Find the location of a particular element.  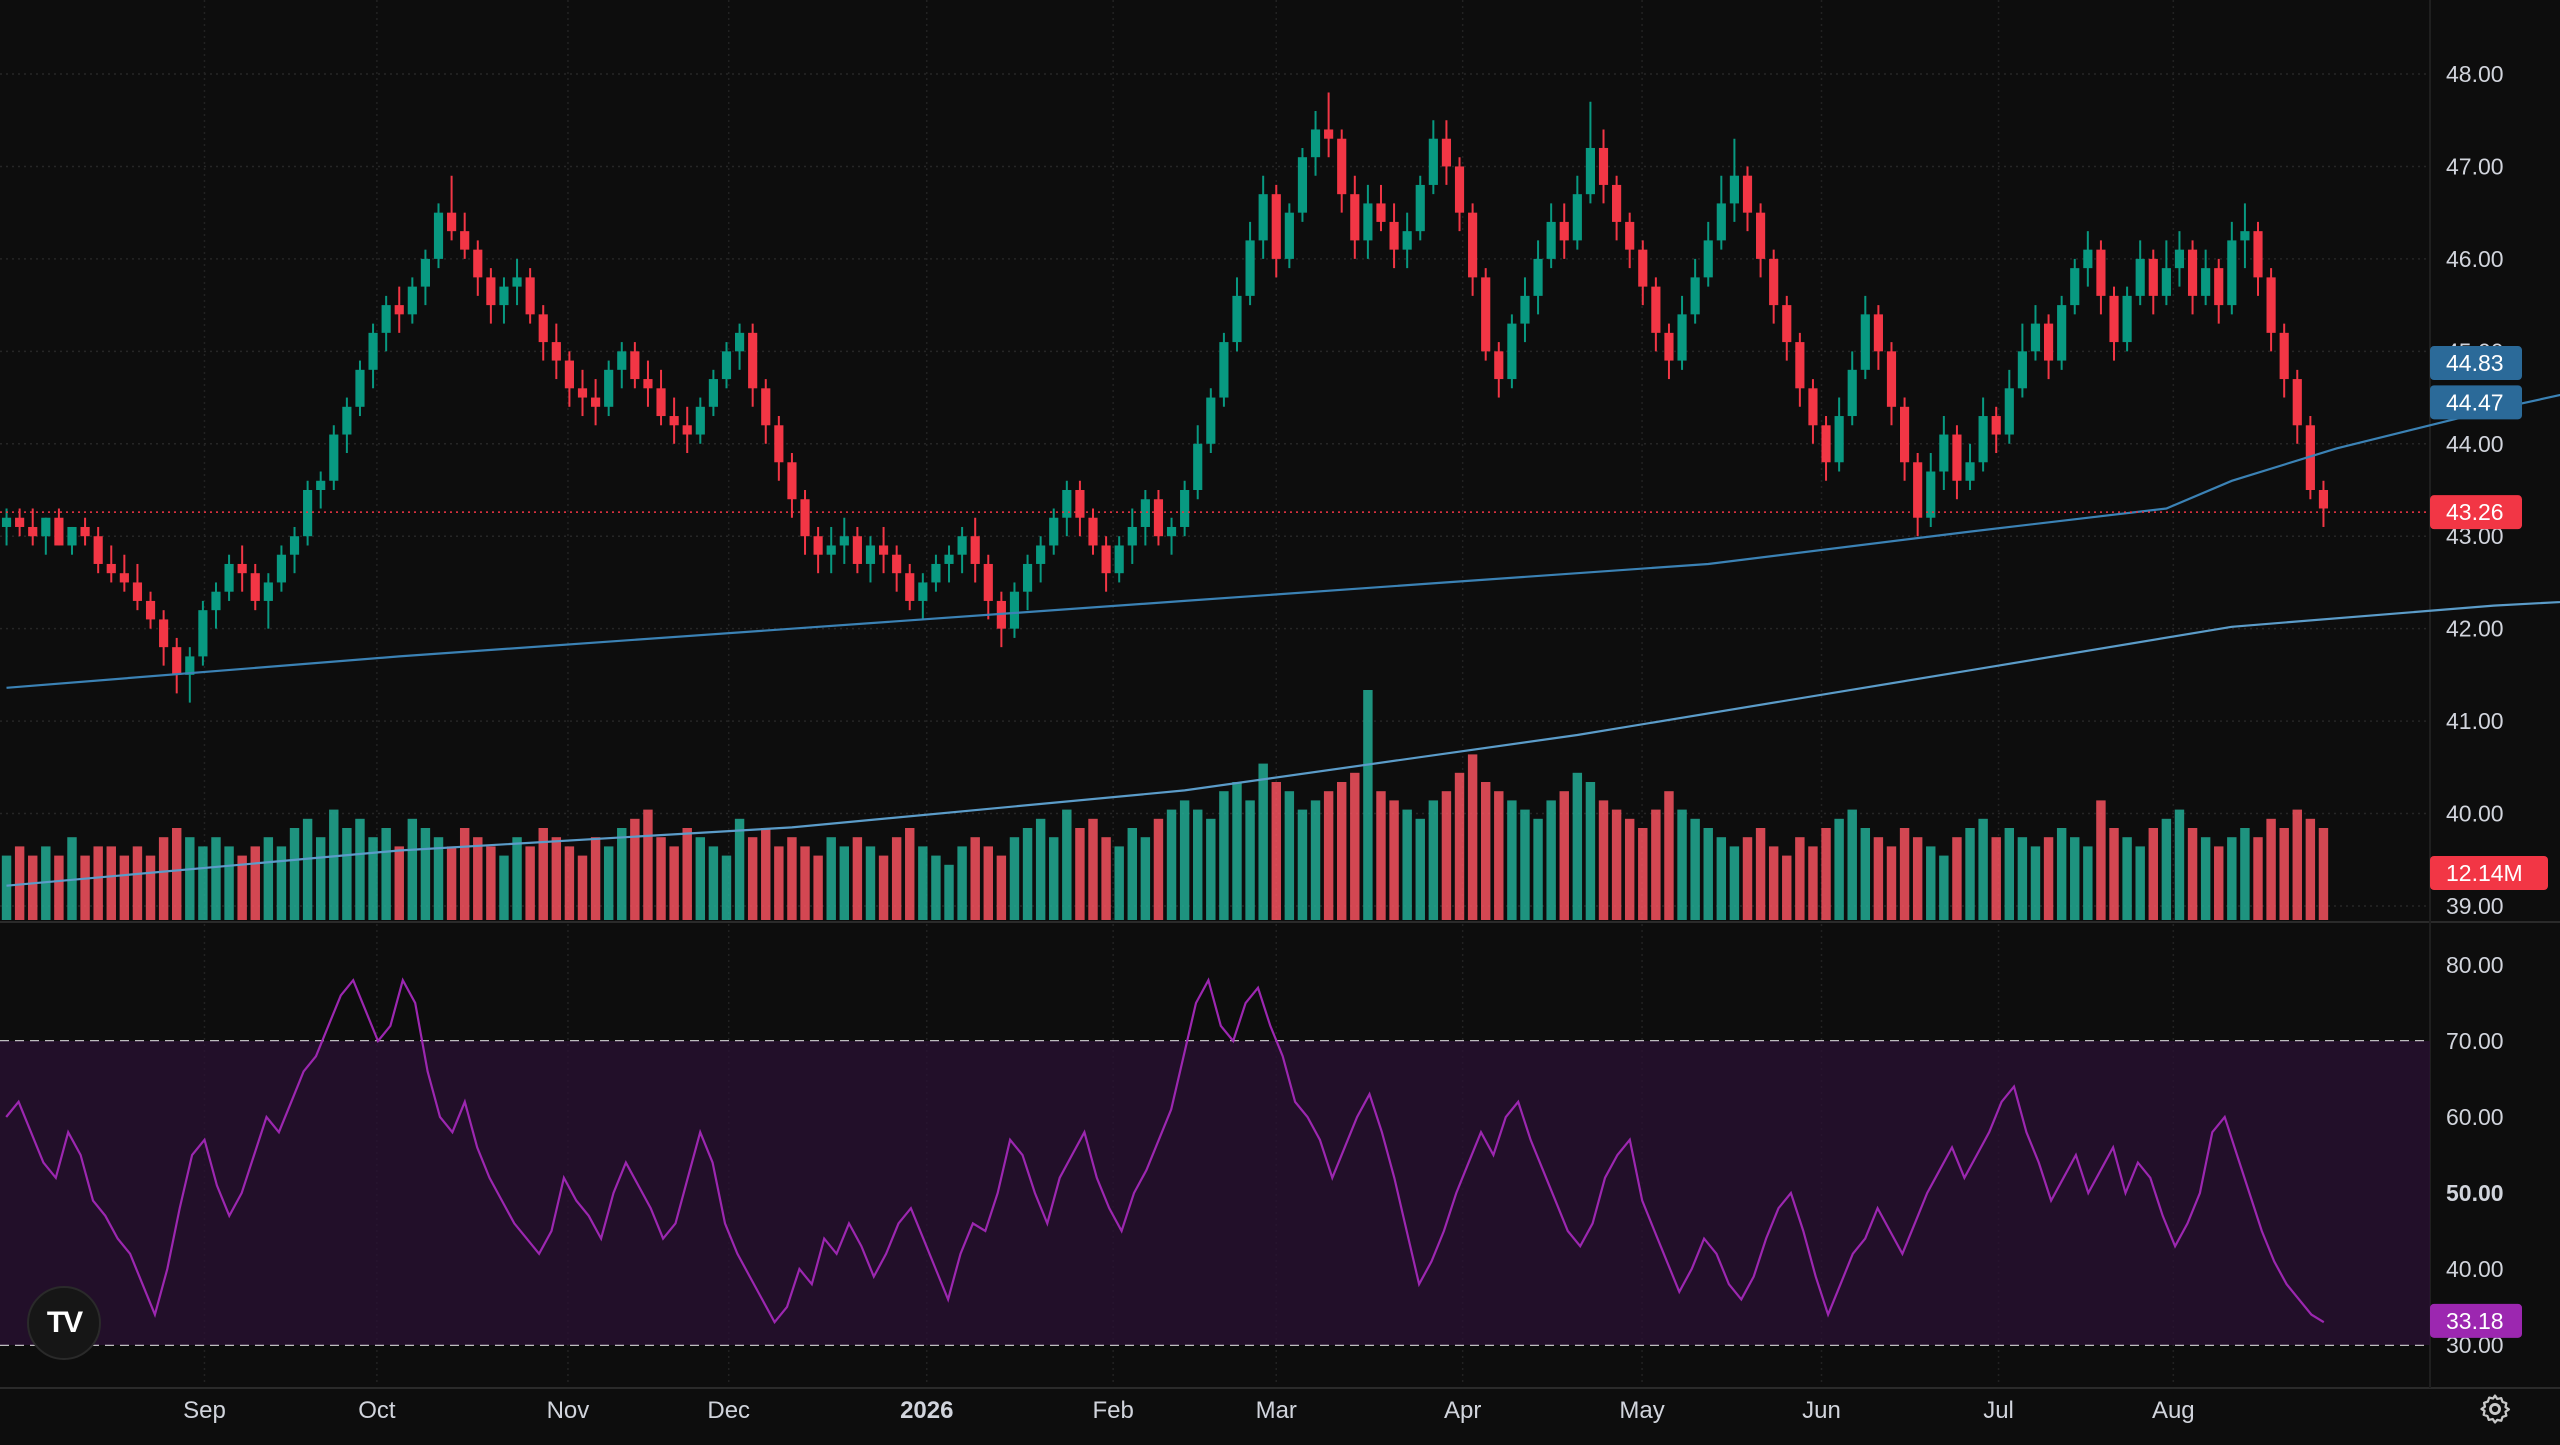

time-tick-label: Aug is located at coordinates (2173, 1410).